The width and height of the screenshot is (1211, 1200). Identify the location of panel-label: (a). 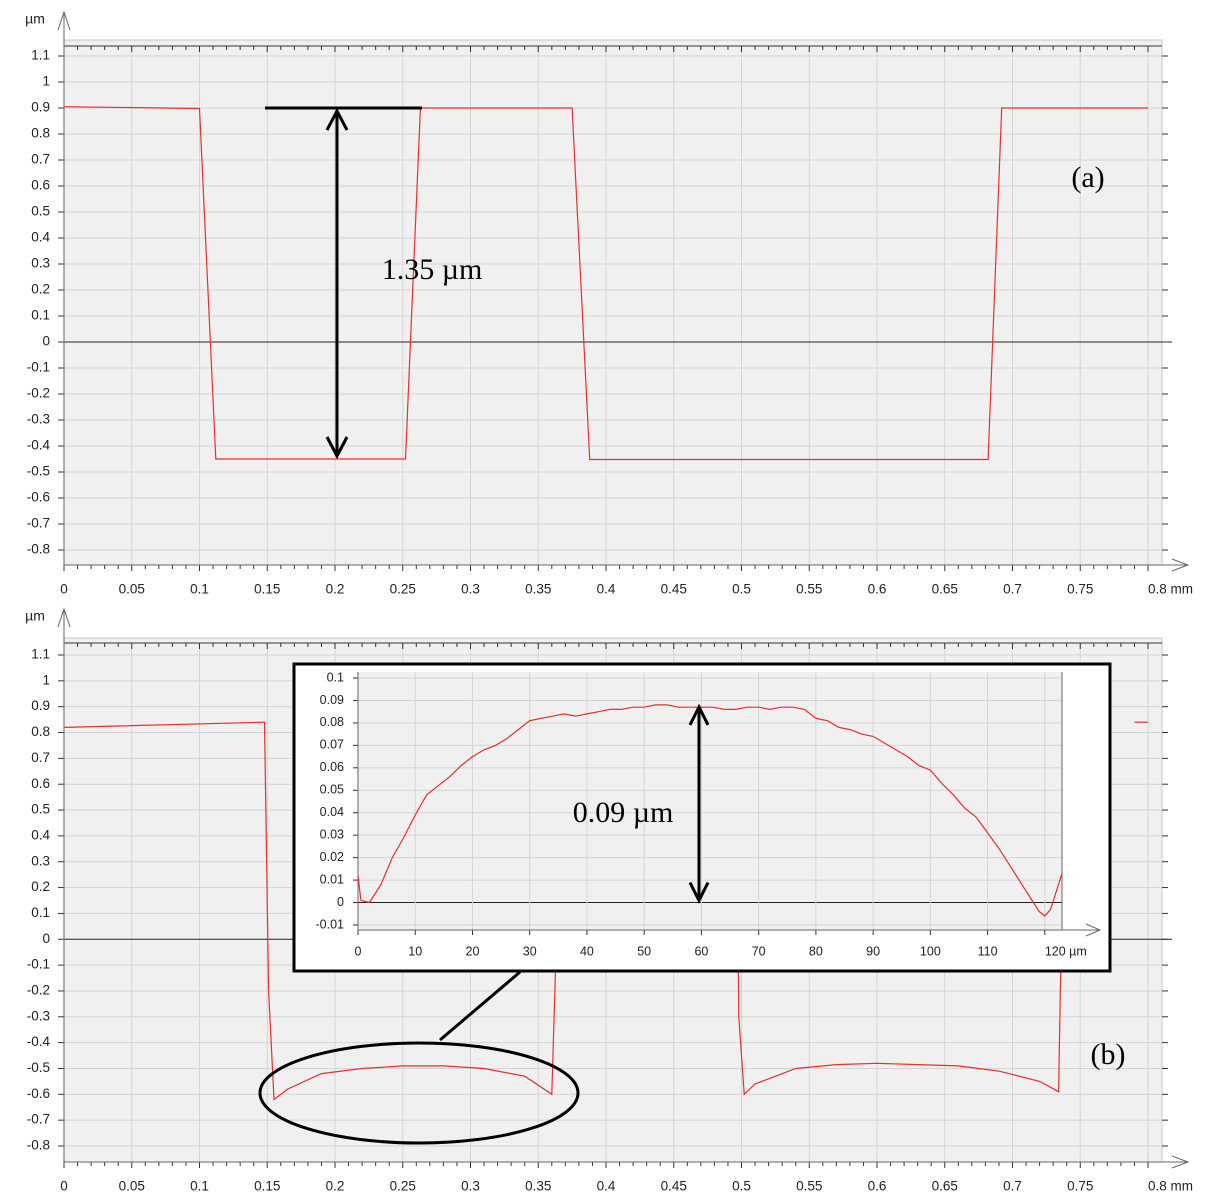
(1087, 177).